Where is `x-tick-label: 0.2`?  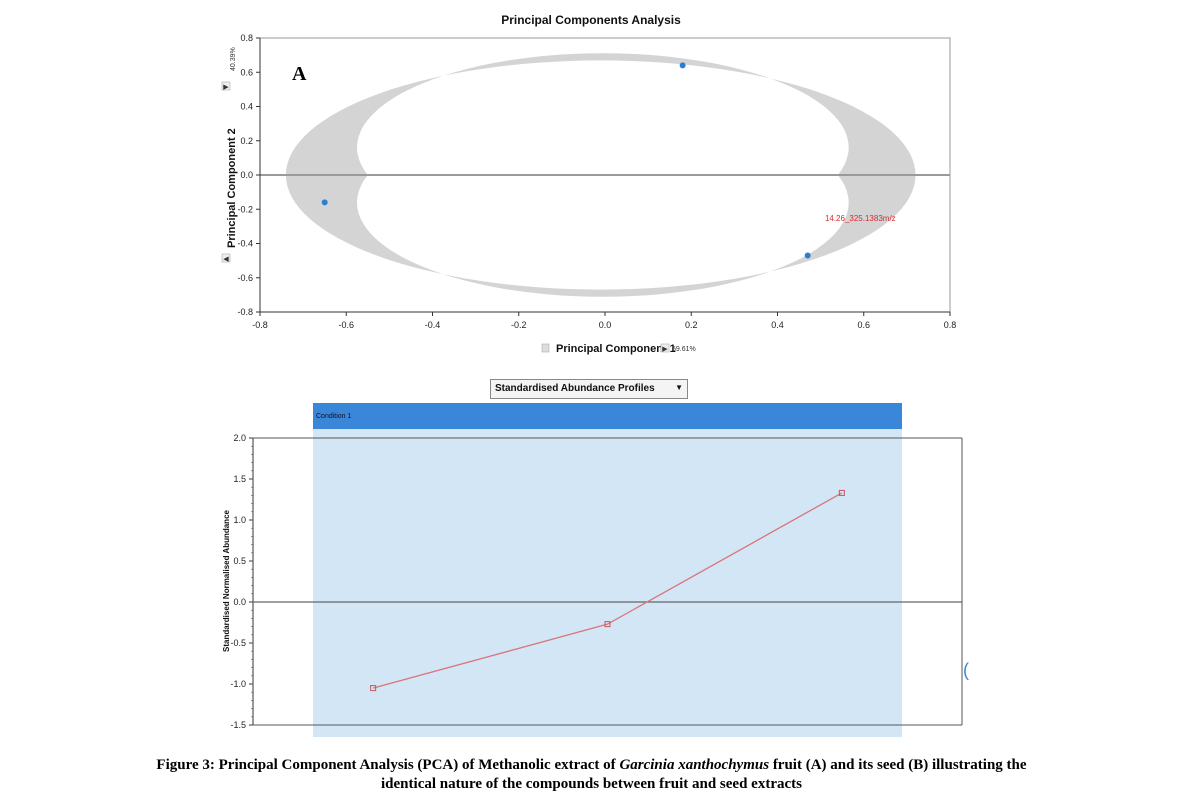 x-tick-label: 0.2 is located at coordinates (691, 325).